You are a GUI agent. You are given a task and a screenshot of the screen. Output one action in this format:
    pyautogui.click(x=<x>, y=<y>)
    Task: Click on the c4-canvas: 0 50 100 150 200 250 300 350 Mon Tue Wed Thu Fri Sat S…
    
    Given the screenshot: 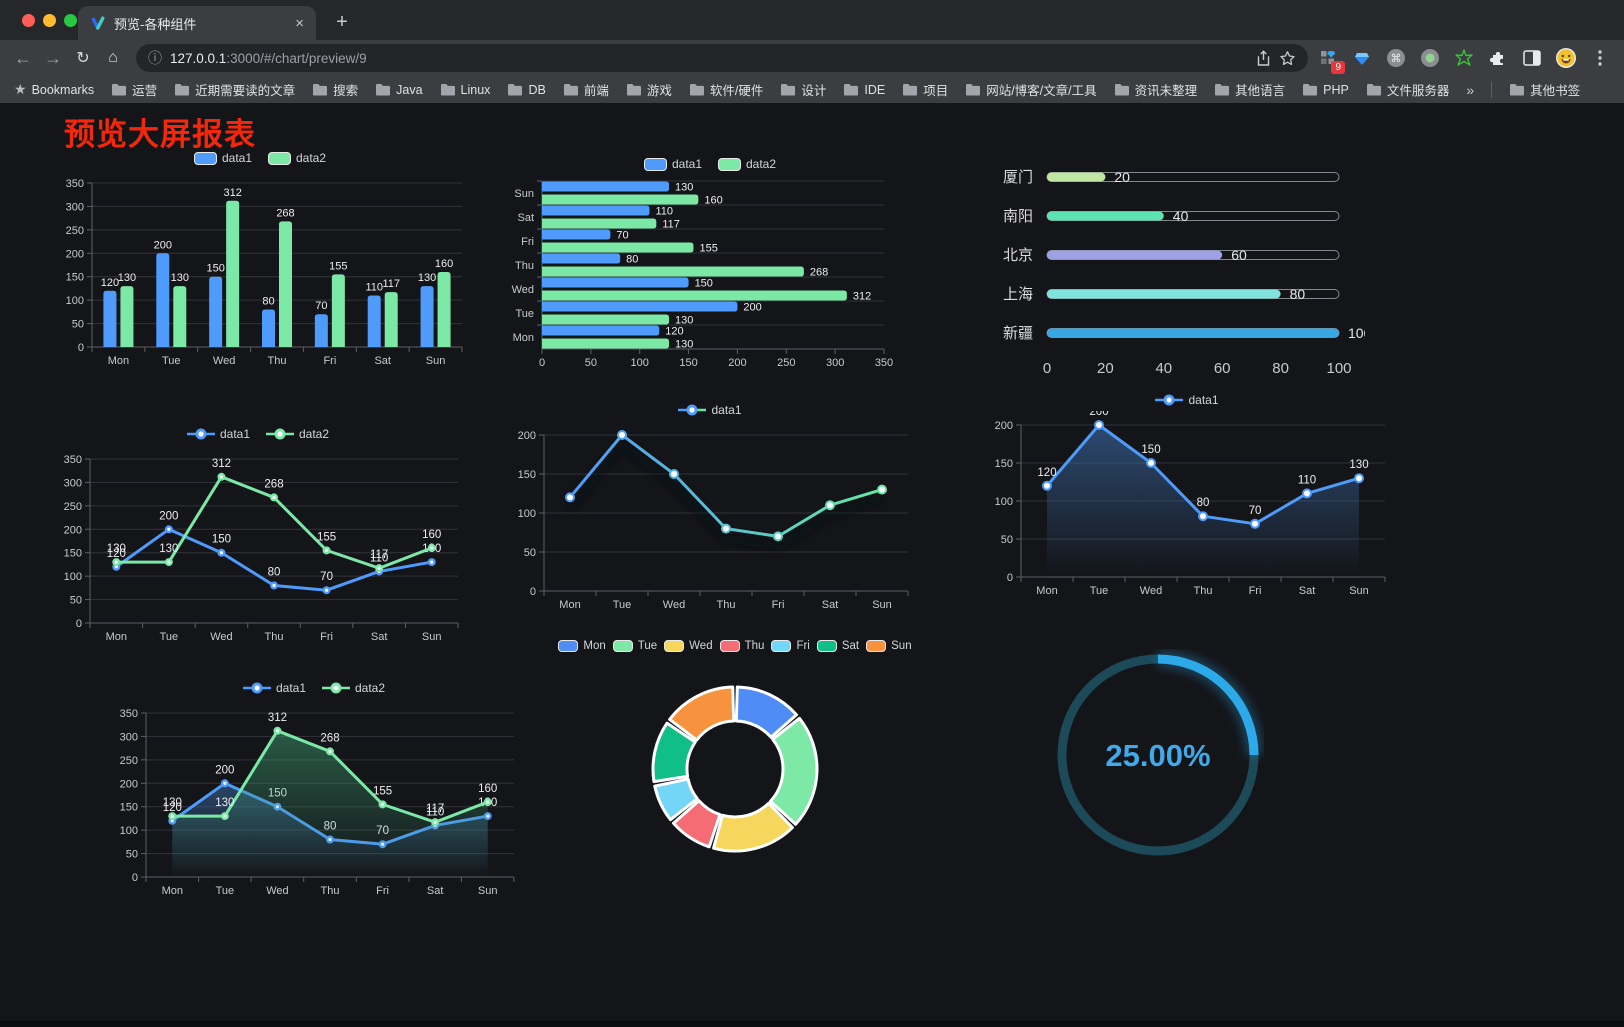 What is the action you would take?
    pyautogui.click(x=258, y=548)
    